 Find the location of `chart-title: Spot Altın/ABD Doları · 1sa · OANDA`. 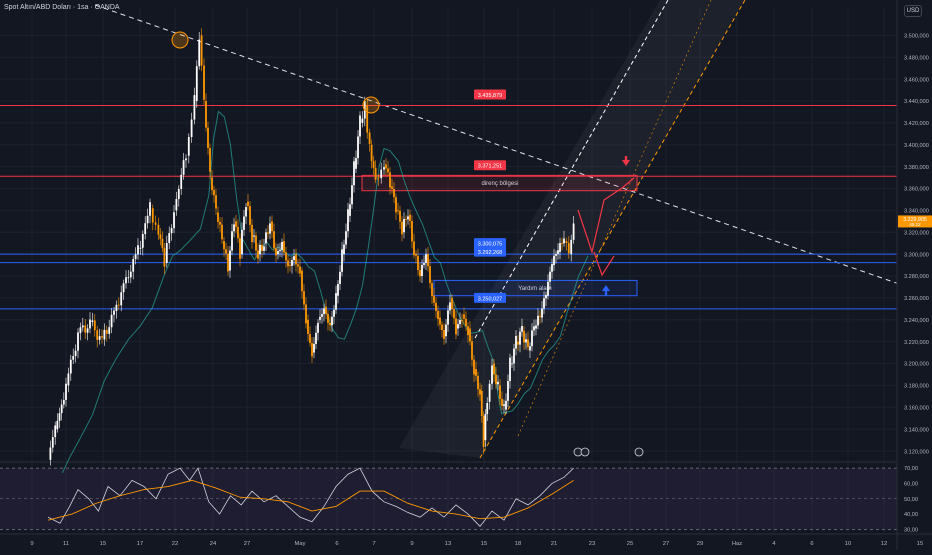

chart-title: Spot Altın/ABD Doları · 1sa · OANDA is located at coordinates (62, 7).